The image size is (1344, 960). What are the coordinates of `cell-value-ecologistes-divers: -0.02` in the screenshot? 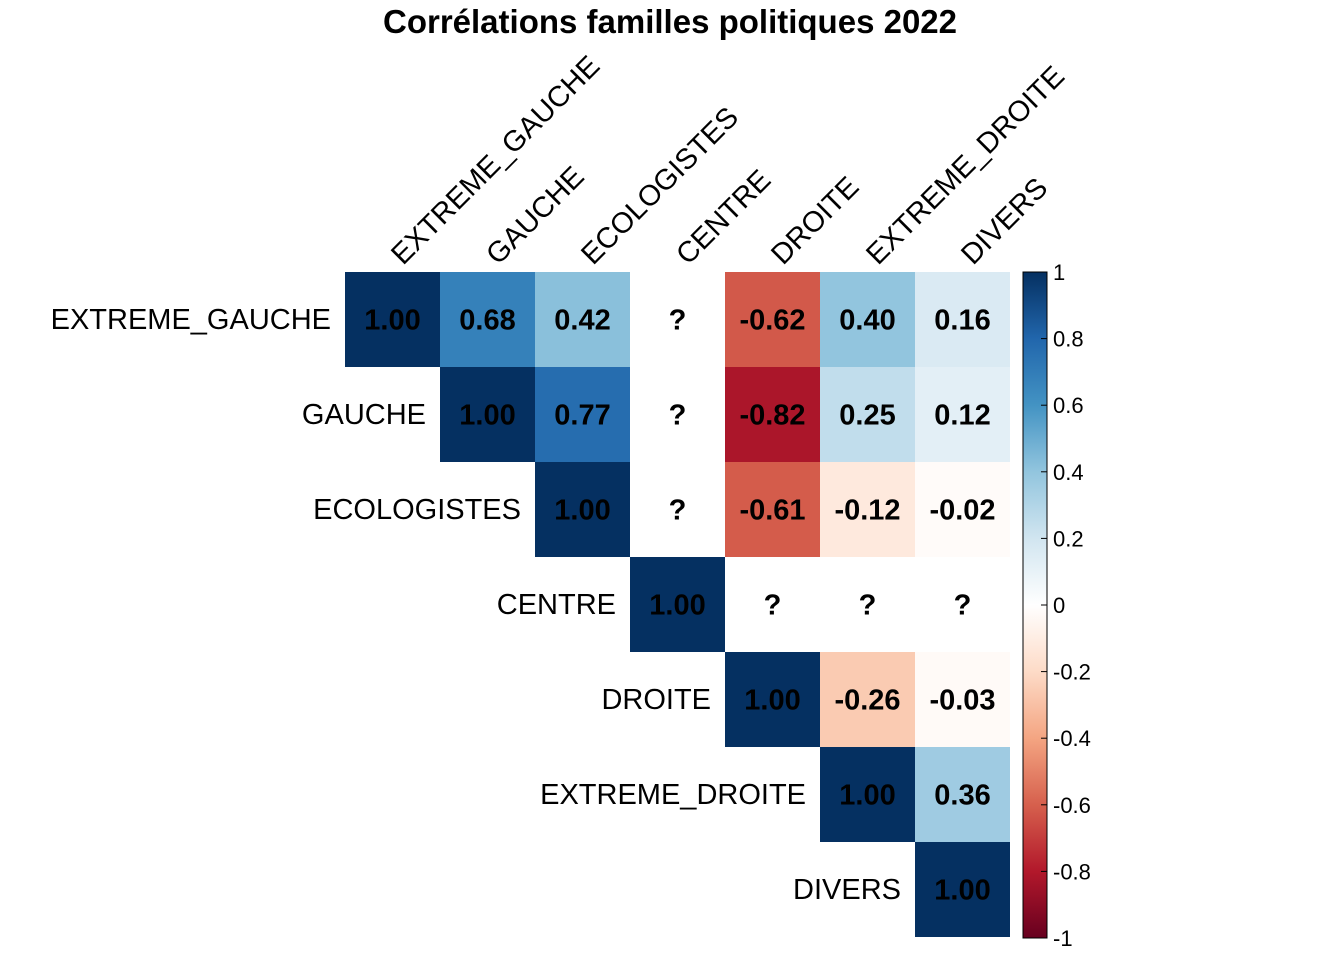 It's located at (962, 511).